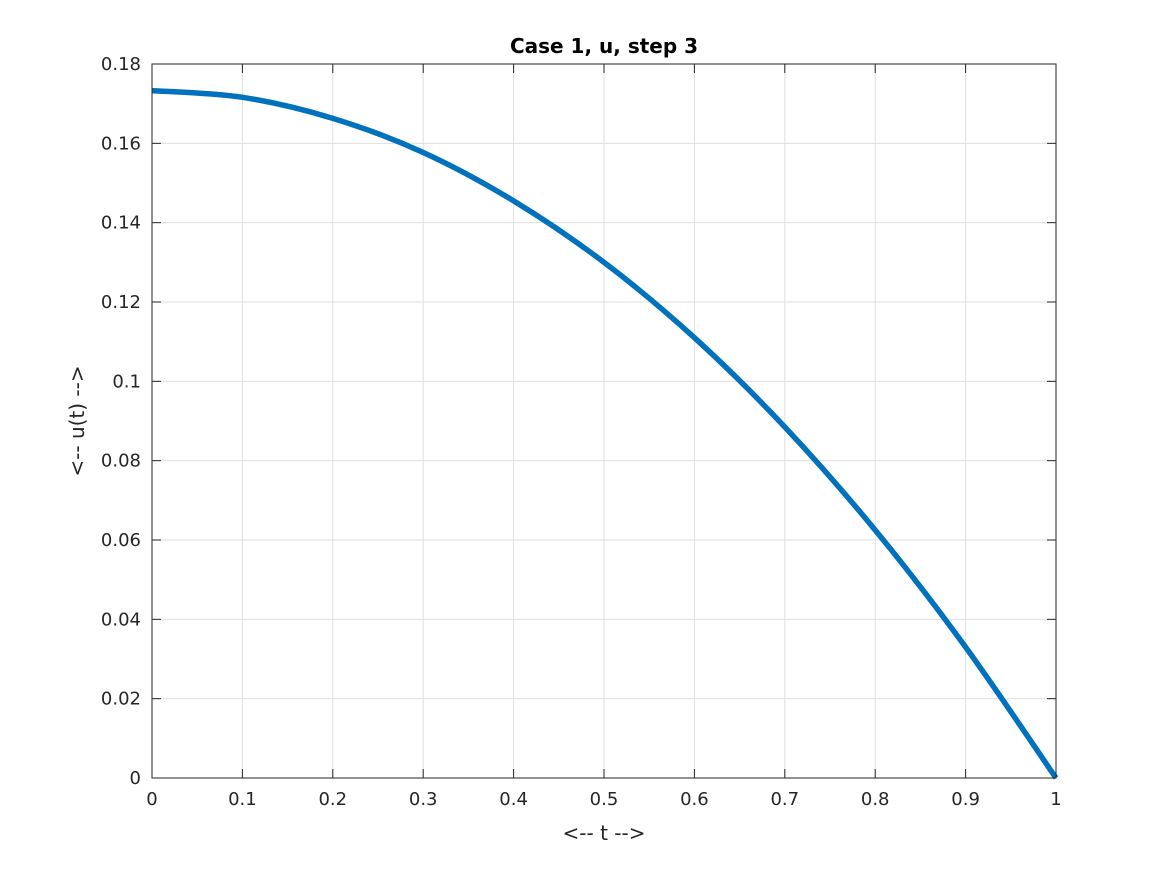 This screenshot has height=879, width=1167. Describe the element at coordinates (784, 799) in the screenshot. I see `x-tick-label: 0.7` at that location.